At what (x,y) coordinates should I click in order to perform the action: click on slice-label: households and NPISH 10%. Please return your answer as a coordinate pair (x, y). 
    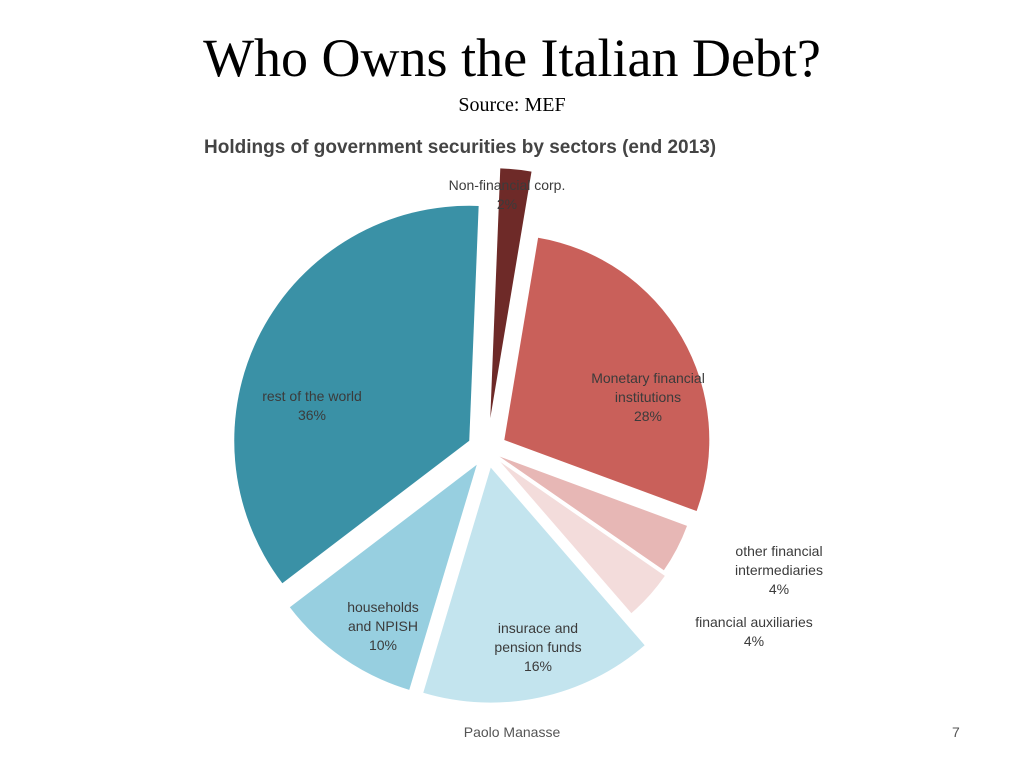
    Looking at the image, I should click on (383, 626).